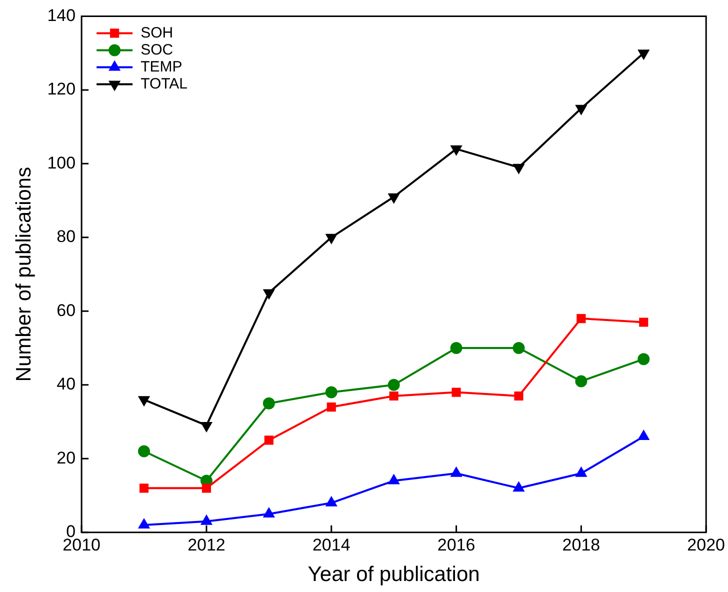  Describe the element at coordinates (66, 310) in the screenshot. I see `y-tick-label: 60` at that location.